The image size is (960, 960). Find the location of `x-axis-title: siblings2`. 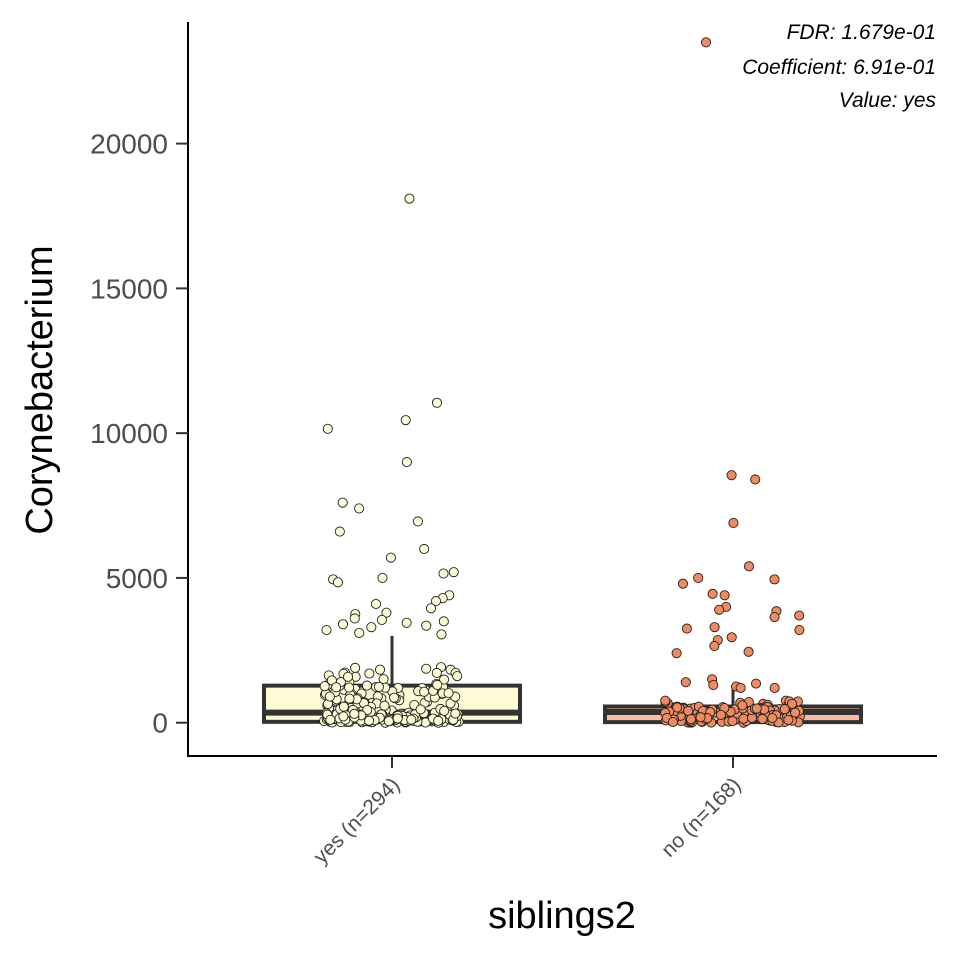

x-axis-title: siblings2 is located at coordinates (562, 916).